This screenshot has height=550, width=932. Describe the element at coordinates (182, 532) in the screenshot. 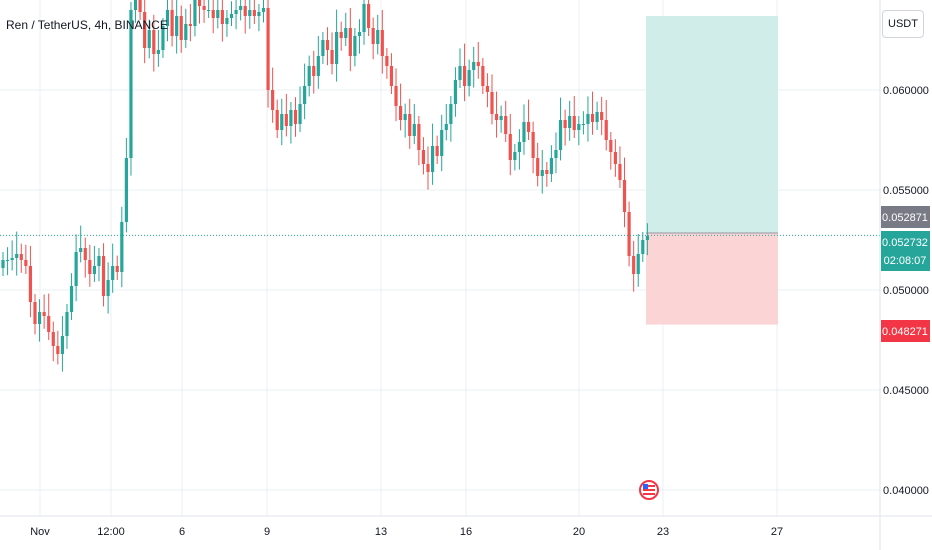

I see `time-tick-label: 6` at that location.